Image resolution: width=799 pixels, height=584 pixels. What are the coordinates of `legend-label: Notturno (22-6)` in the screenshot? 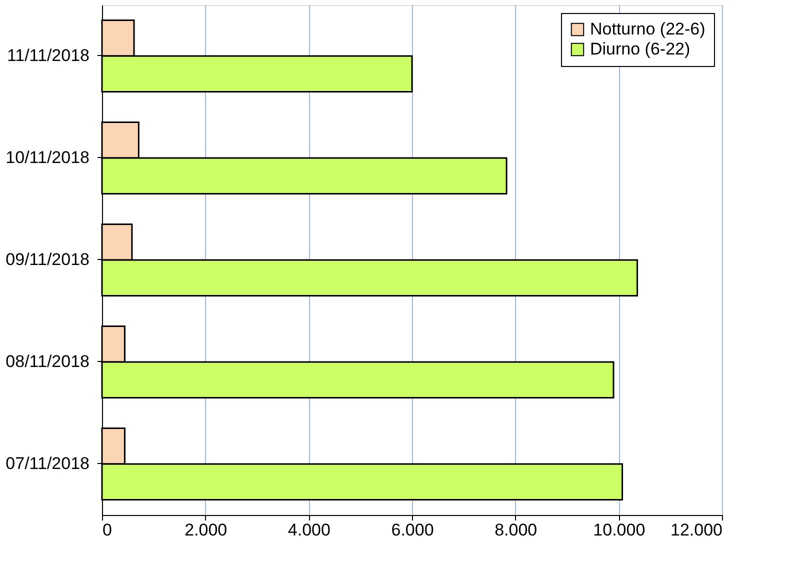 It's located at (648, 29).